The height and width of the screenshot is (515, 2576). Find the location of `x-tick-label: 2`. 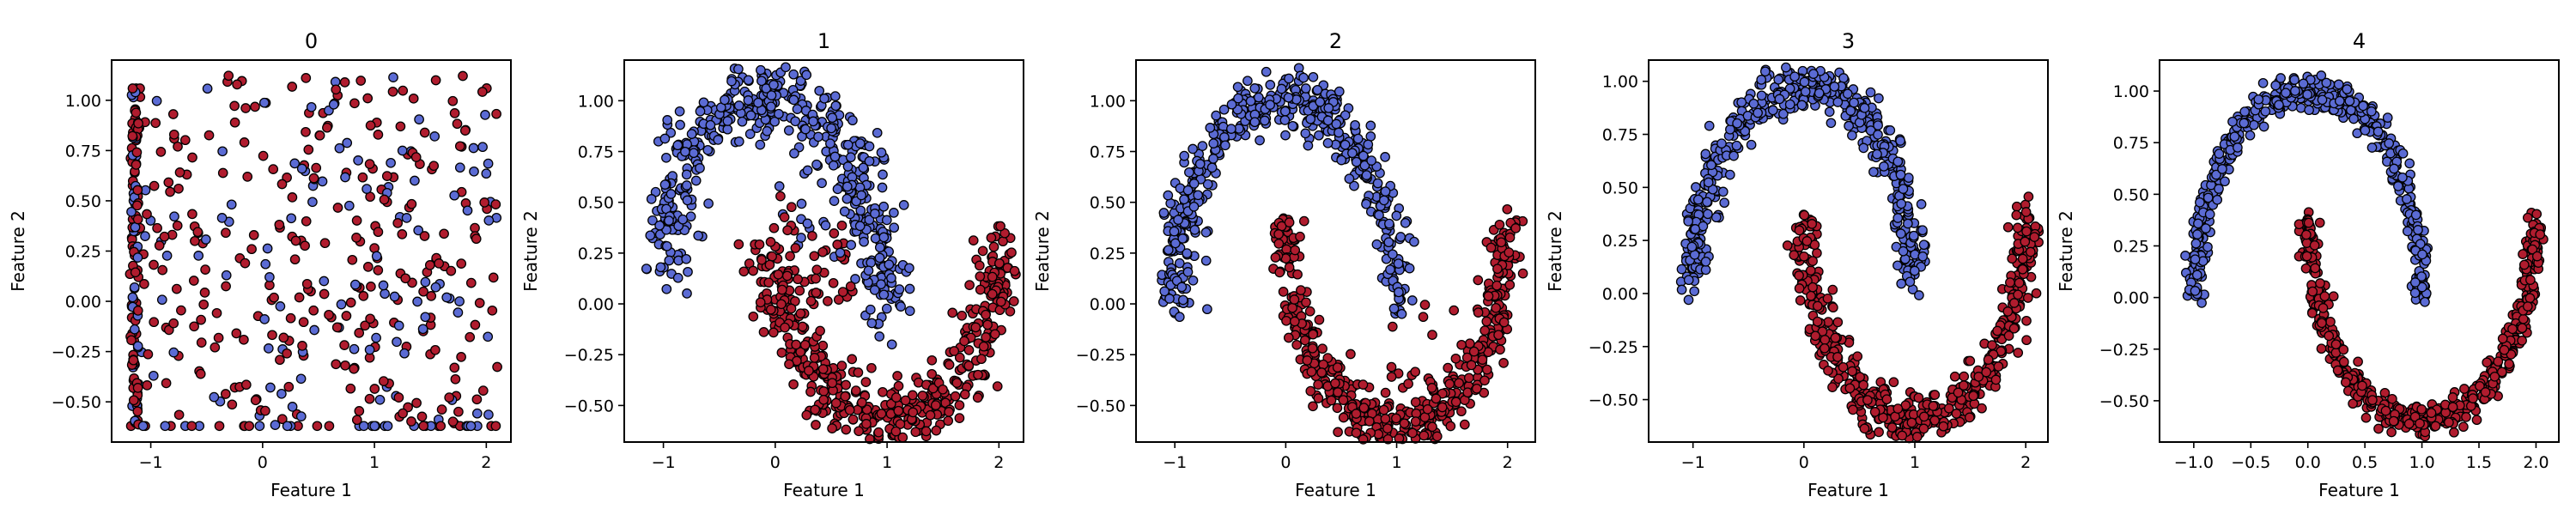

x-tick-label: 2 is located at coordinates (2026, 462).